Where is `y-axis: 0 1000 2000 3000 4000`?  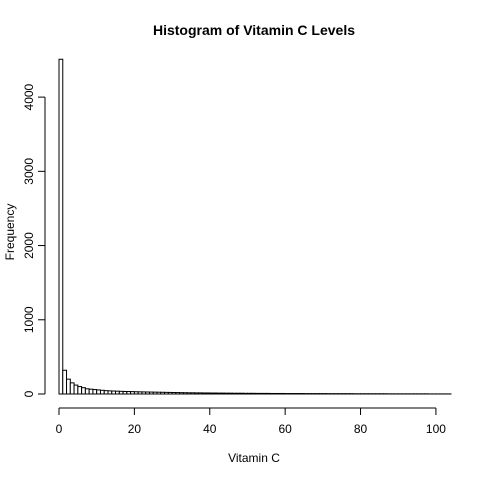 y-axis: 0 1000 2000 3000 4000 is located at coordinates (34, 240).